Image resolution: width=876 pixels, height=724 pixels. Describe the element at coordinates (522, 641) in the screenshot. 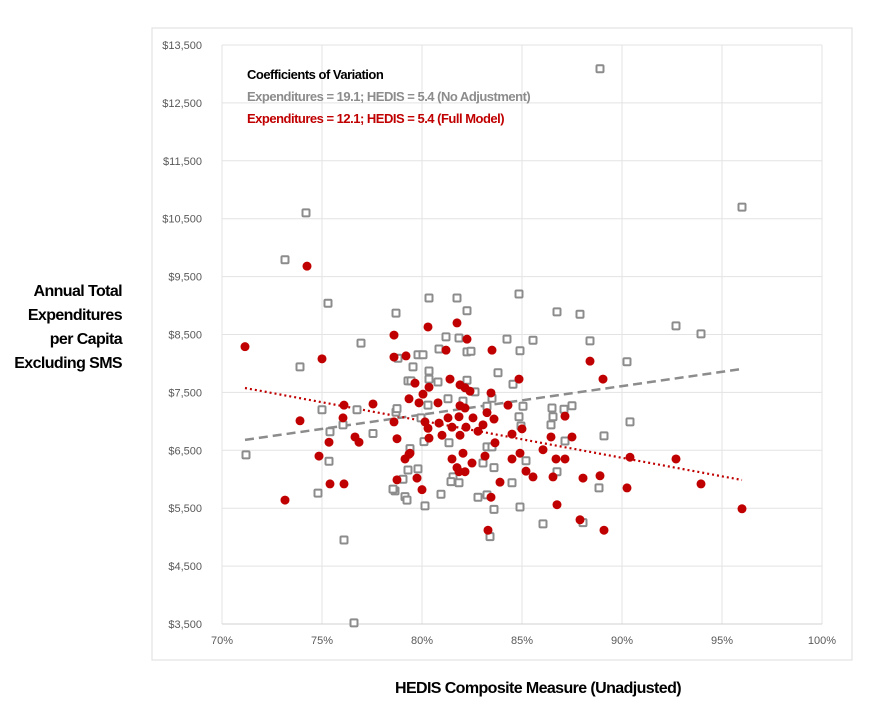

I see `x-tick-label: 85%` at that location.